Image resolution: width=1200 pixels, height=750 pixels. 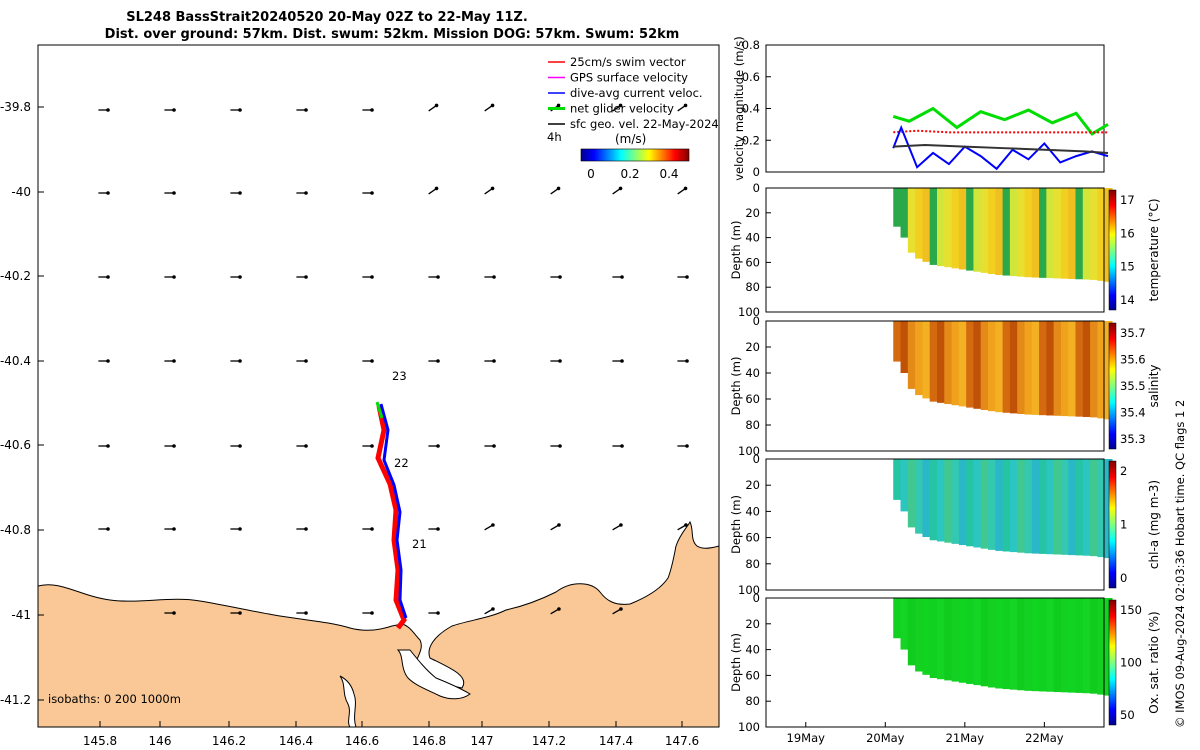 I want to click on map-xtick-label: 146.8, so click(x=429, y=741).